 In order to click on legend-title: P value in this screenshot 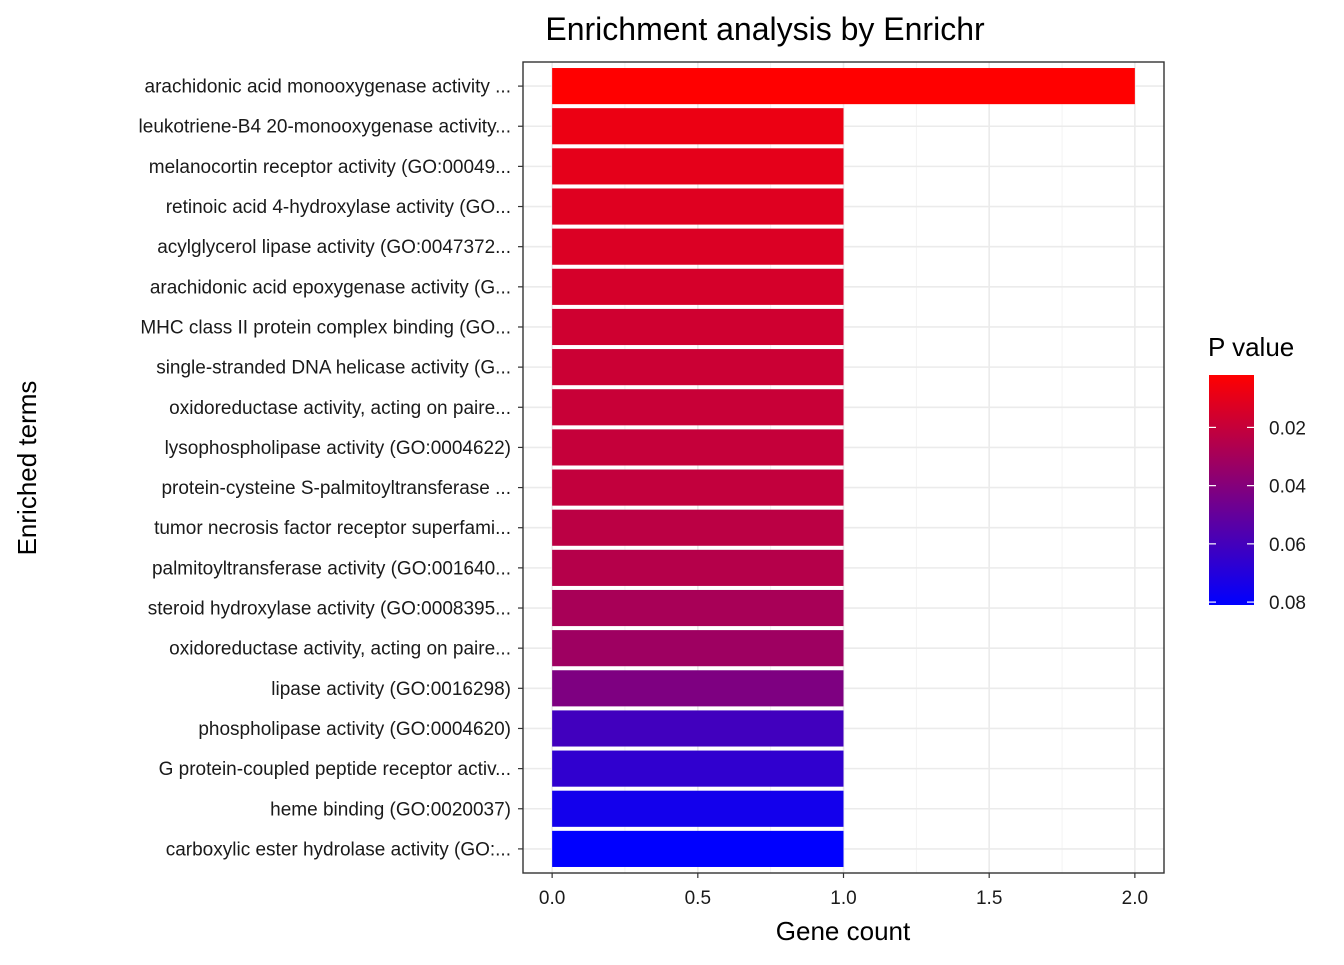, I will do `click(1251, 347)`.